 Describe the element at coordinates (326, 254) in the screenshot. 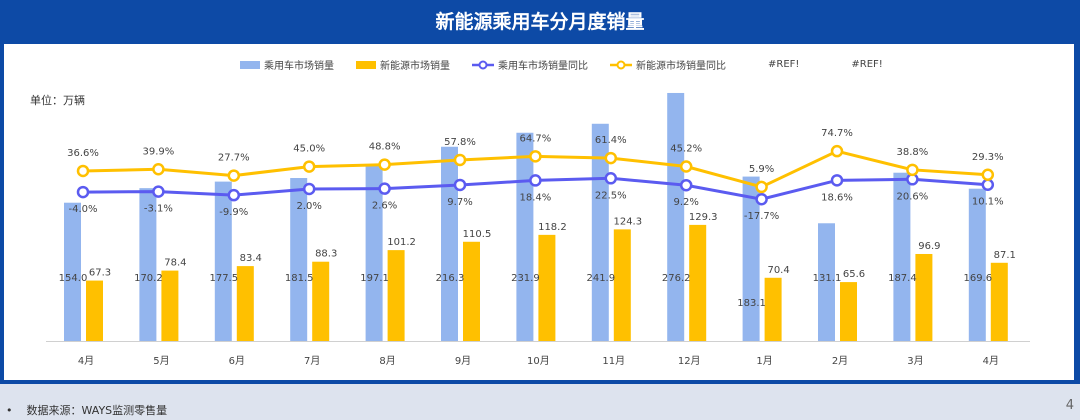

I see `data-label: 88.3` at that location.